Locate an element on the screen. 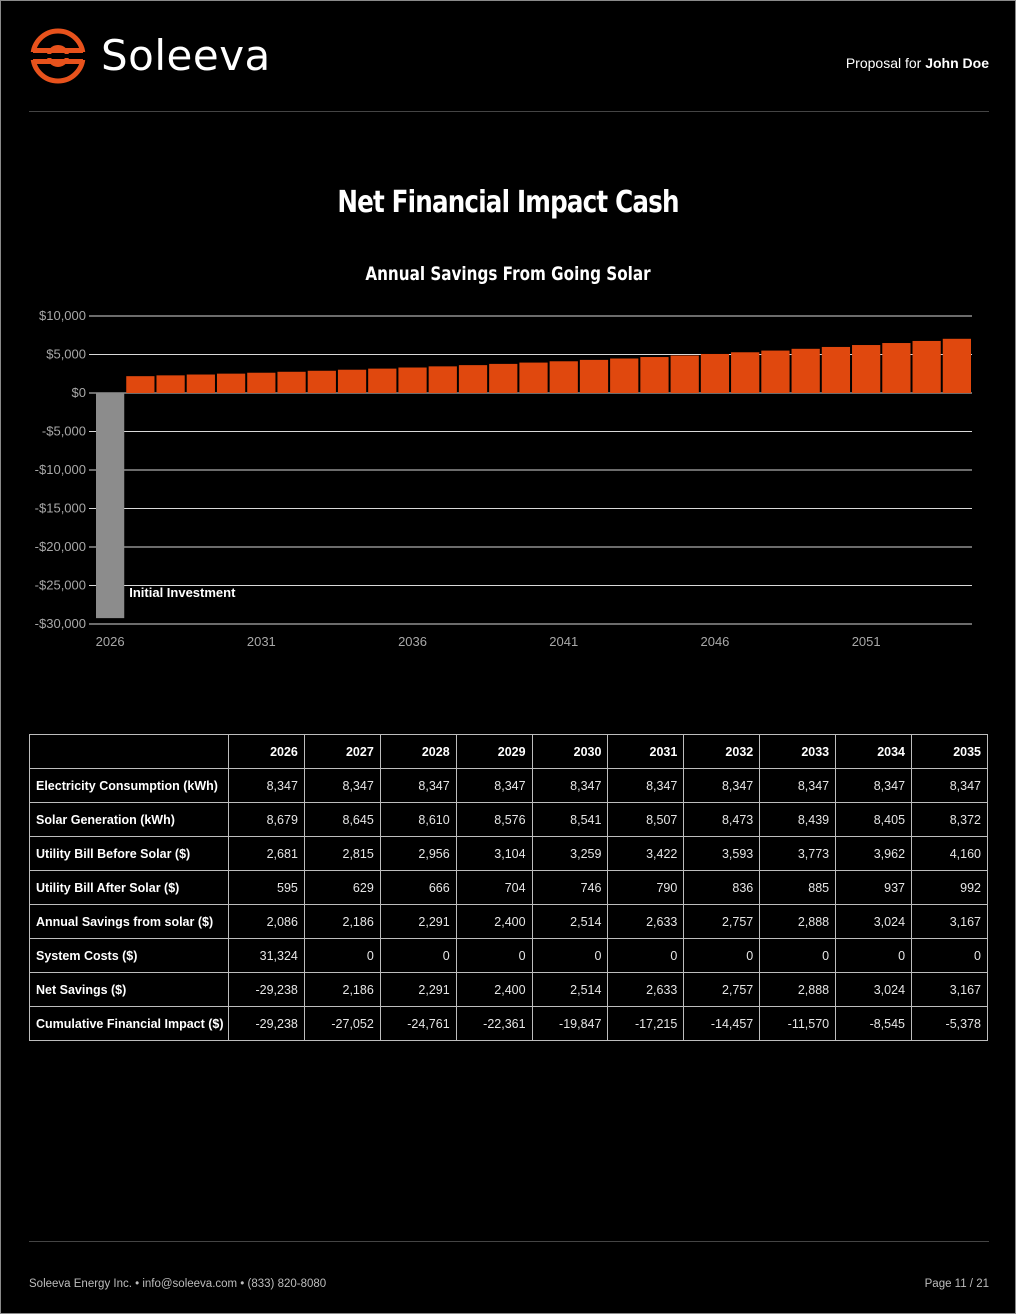 The width and height of the screenshot is (1016, 1314). chart-title: Annual Savings From Going Solar is located at coordinates (508, 274).